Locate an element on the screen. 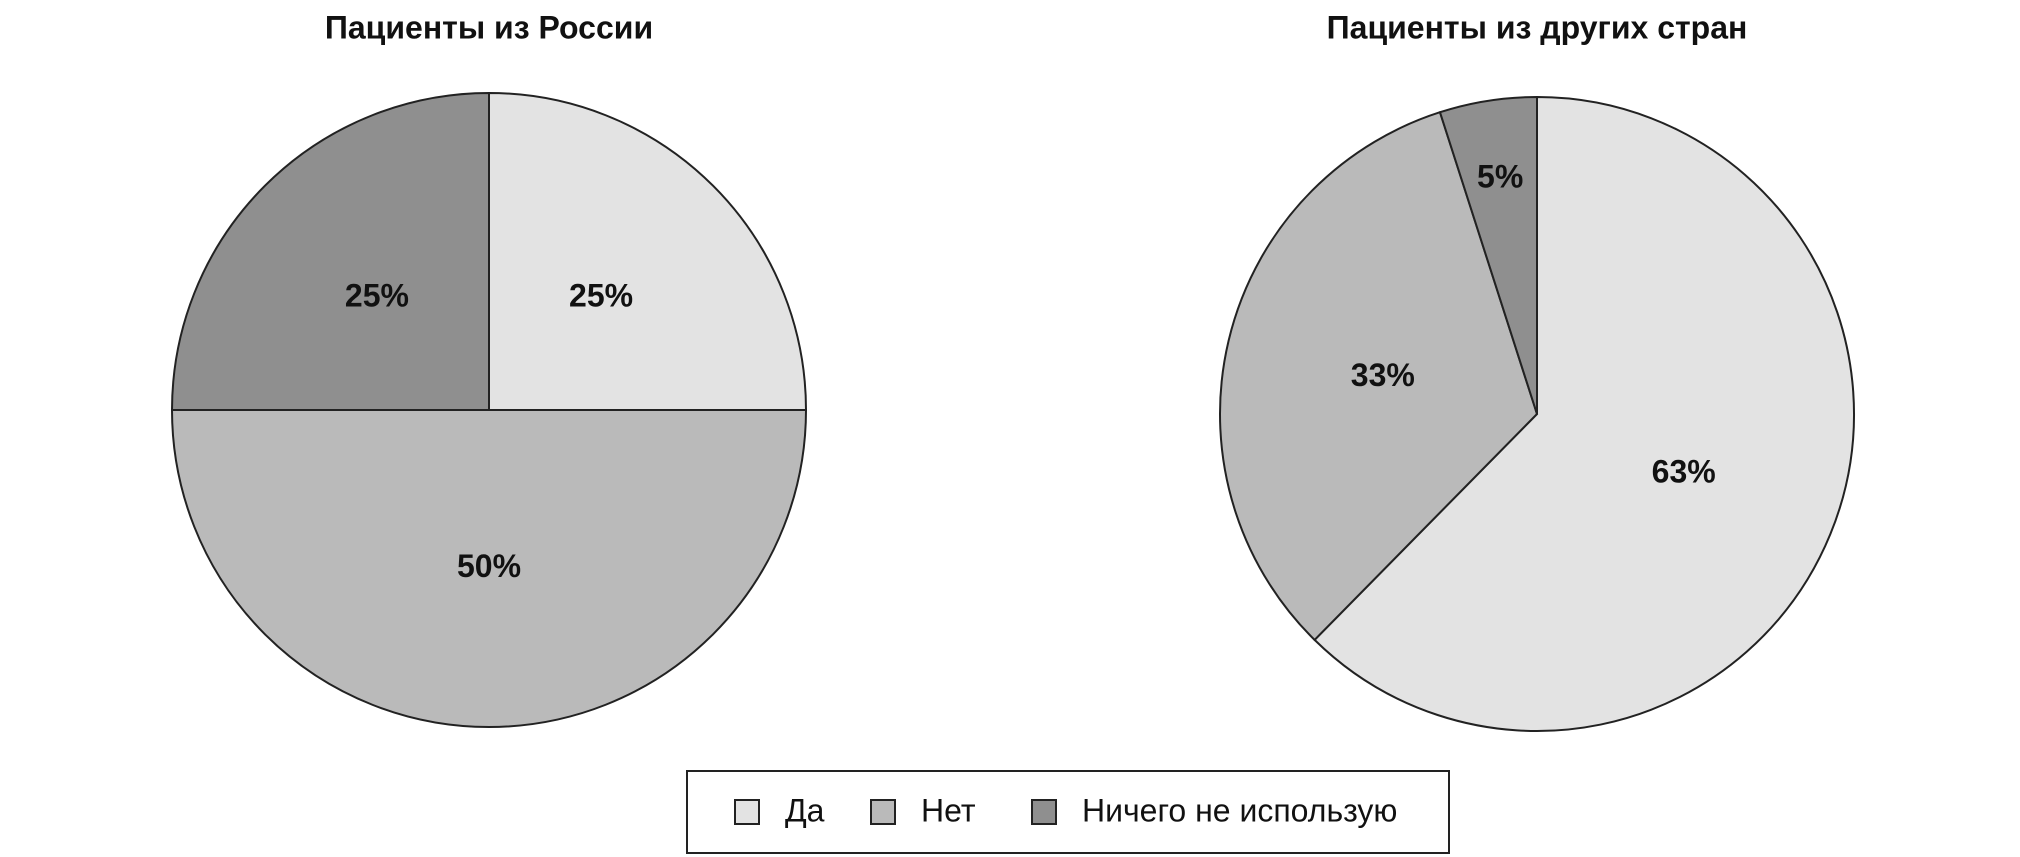 Image resolution: width=2020 pixels, height=857 pixels. data-label: 63% is located at coordinates (1684, 472).